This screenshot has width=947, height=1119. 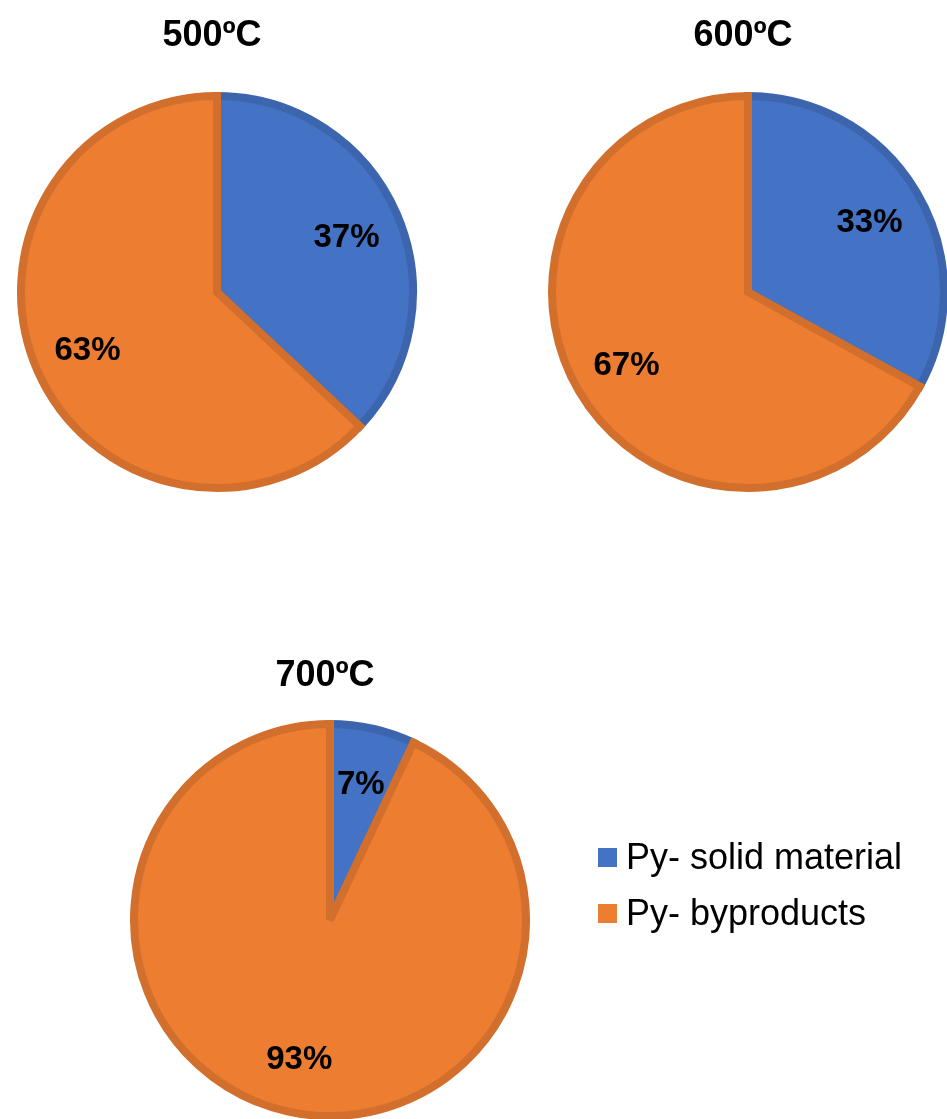 I want to click on data-label: 93%, so click(x=299, y=1058).